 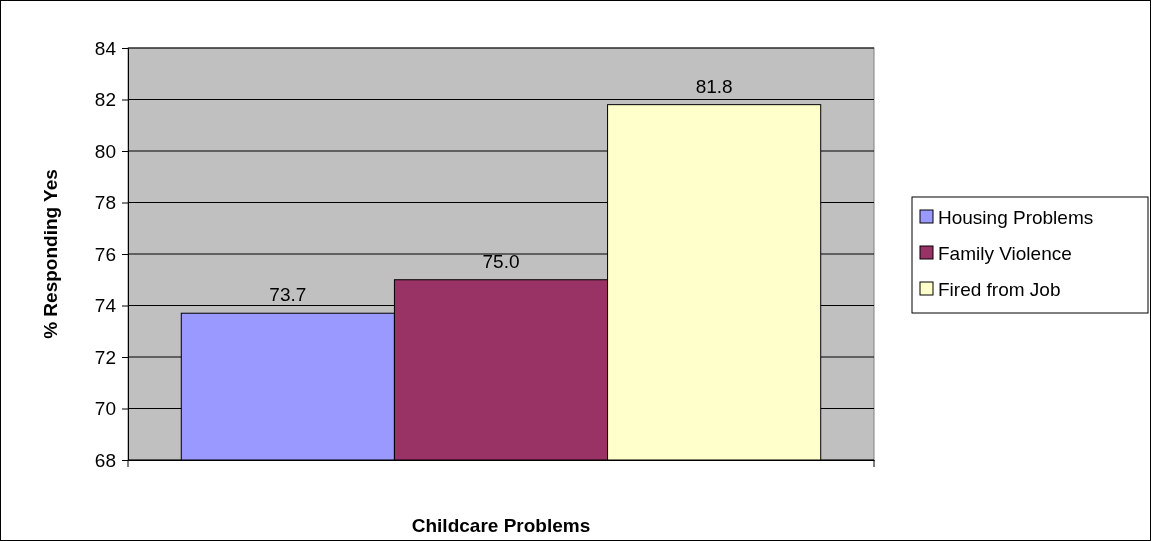 What do you see at coordinates (105, 151) in the screenshot?
I see `y-tick-label: 80` at bounding box center [105, 151].